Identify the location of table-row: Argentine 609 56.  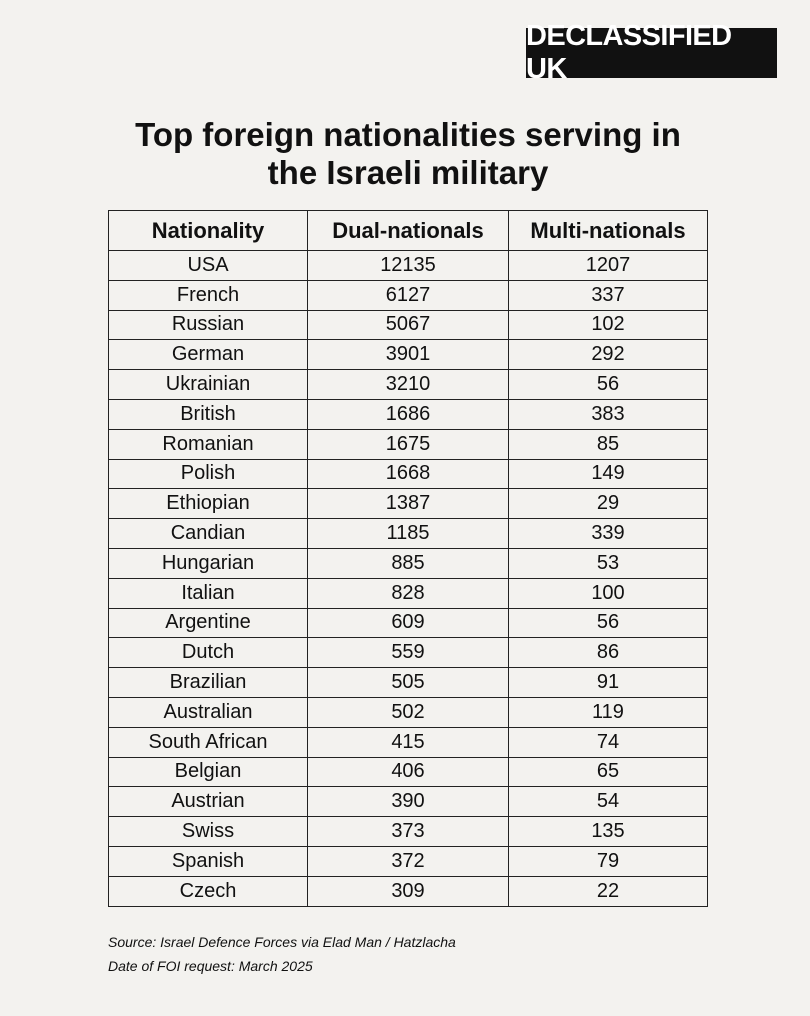
(408, 623).